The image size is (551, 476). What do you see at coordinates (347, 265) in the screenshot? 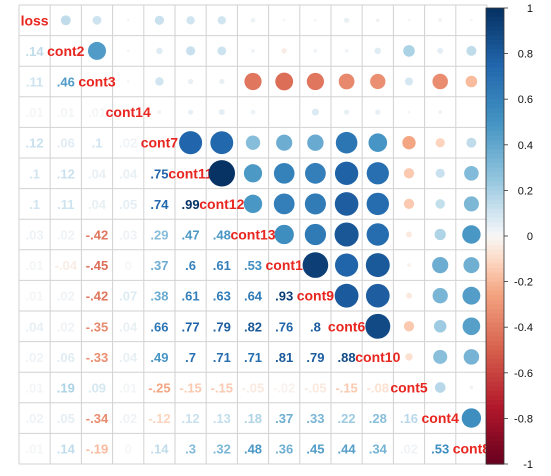
I see `corr-circle-cont1-cont6` at bounding box center [347, 265].